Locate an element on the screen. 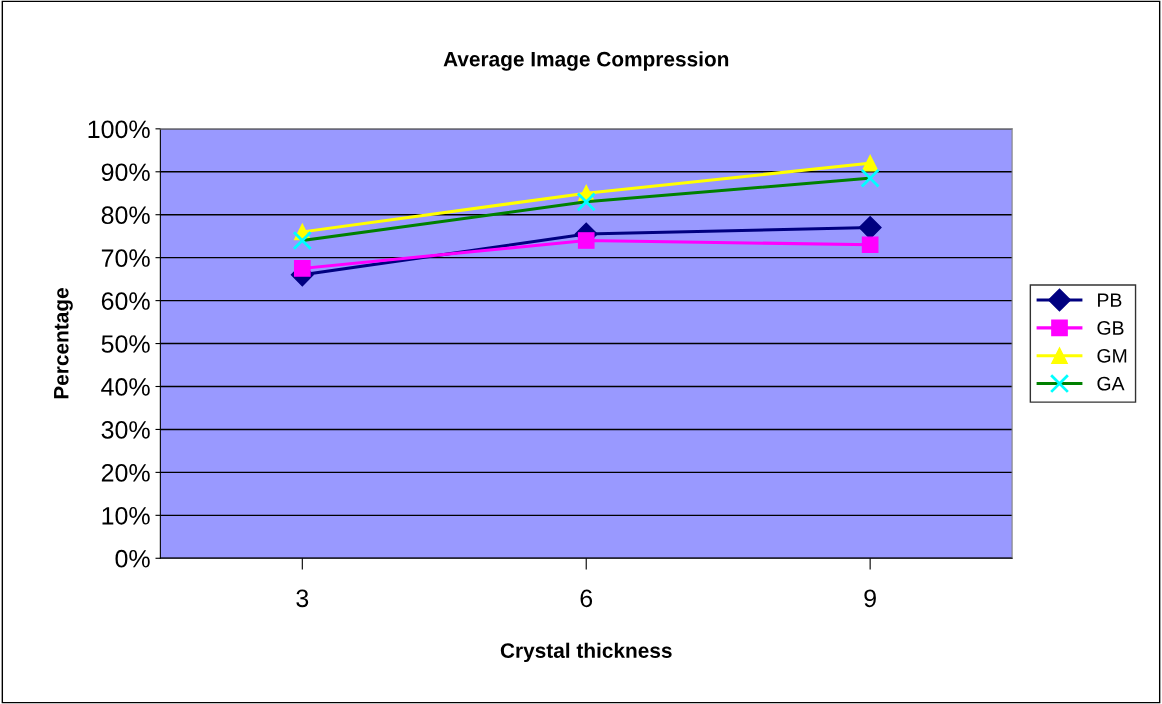  y-tick-label: 100% is located at coordinates (119, 129).